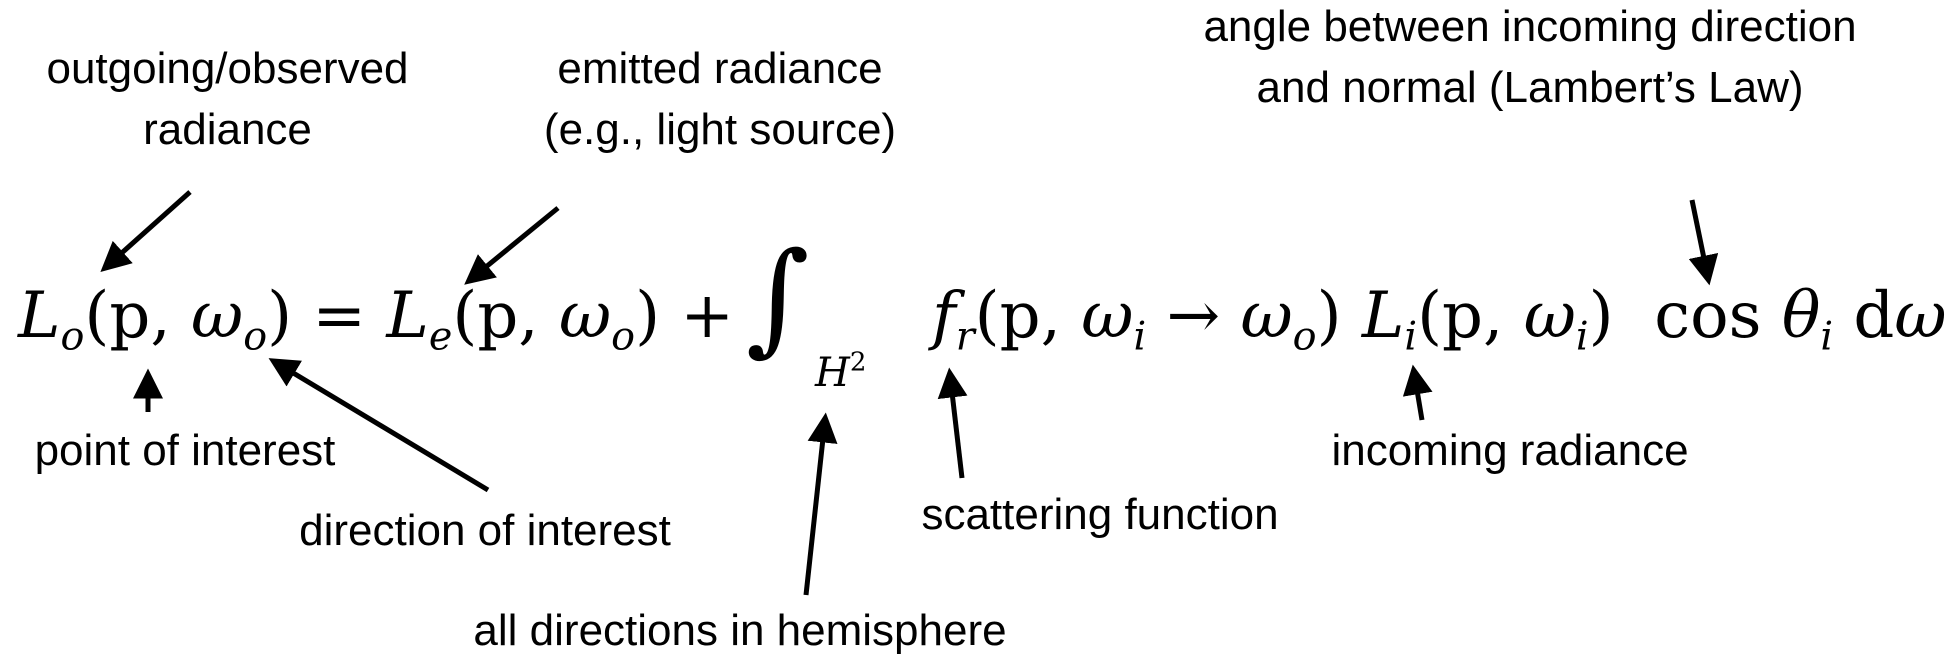  I want to click on term-incoming-radiance: Li, so click(1389, 319).